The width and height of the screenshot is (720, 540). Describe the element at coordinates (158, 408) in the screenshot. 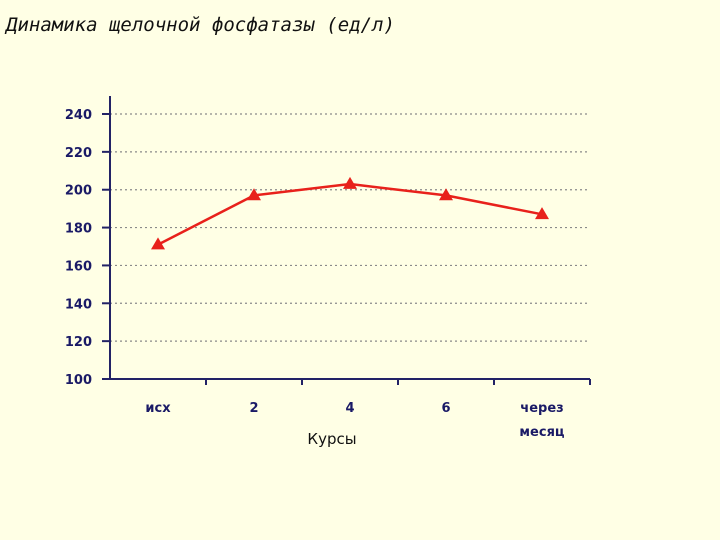

I see `x-tick-label: исх` at that location.